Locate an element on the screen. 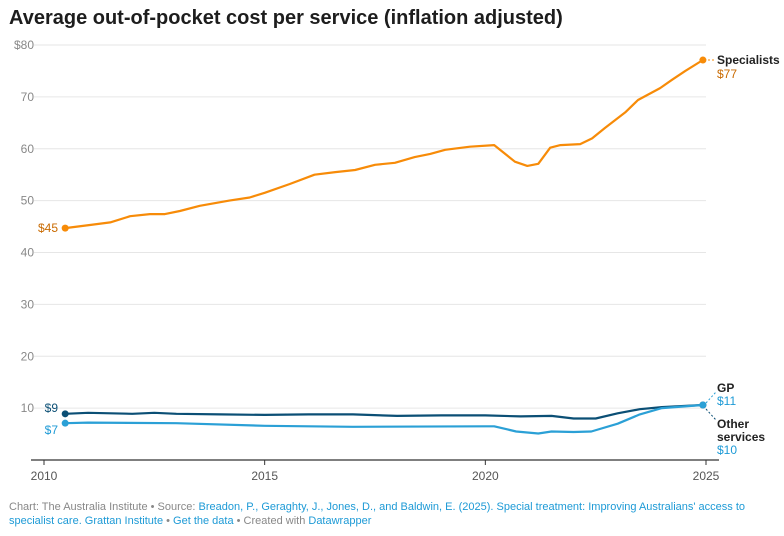 This screenshot has width=784, height=536. credit-text: Chart: The Australia Institute • Source: is located at coordinates (104, 507).